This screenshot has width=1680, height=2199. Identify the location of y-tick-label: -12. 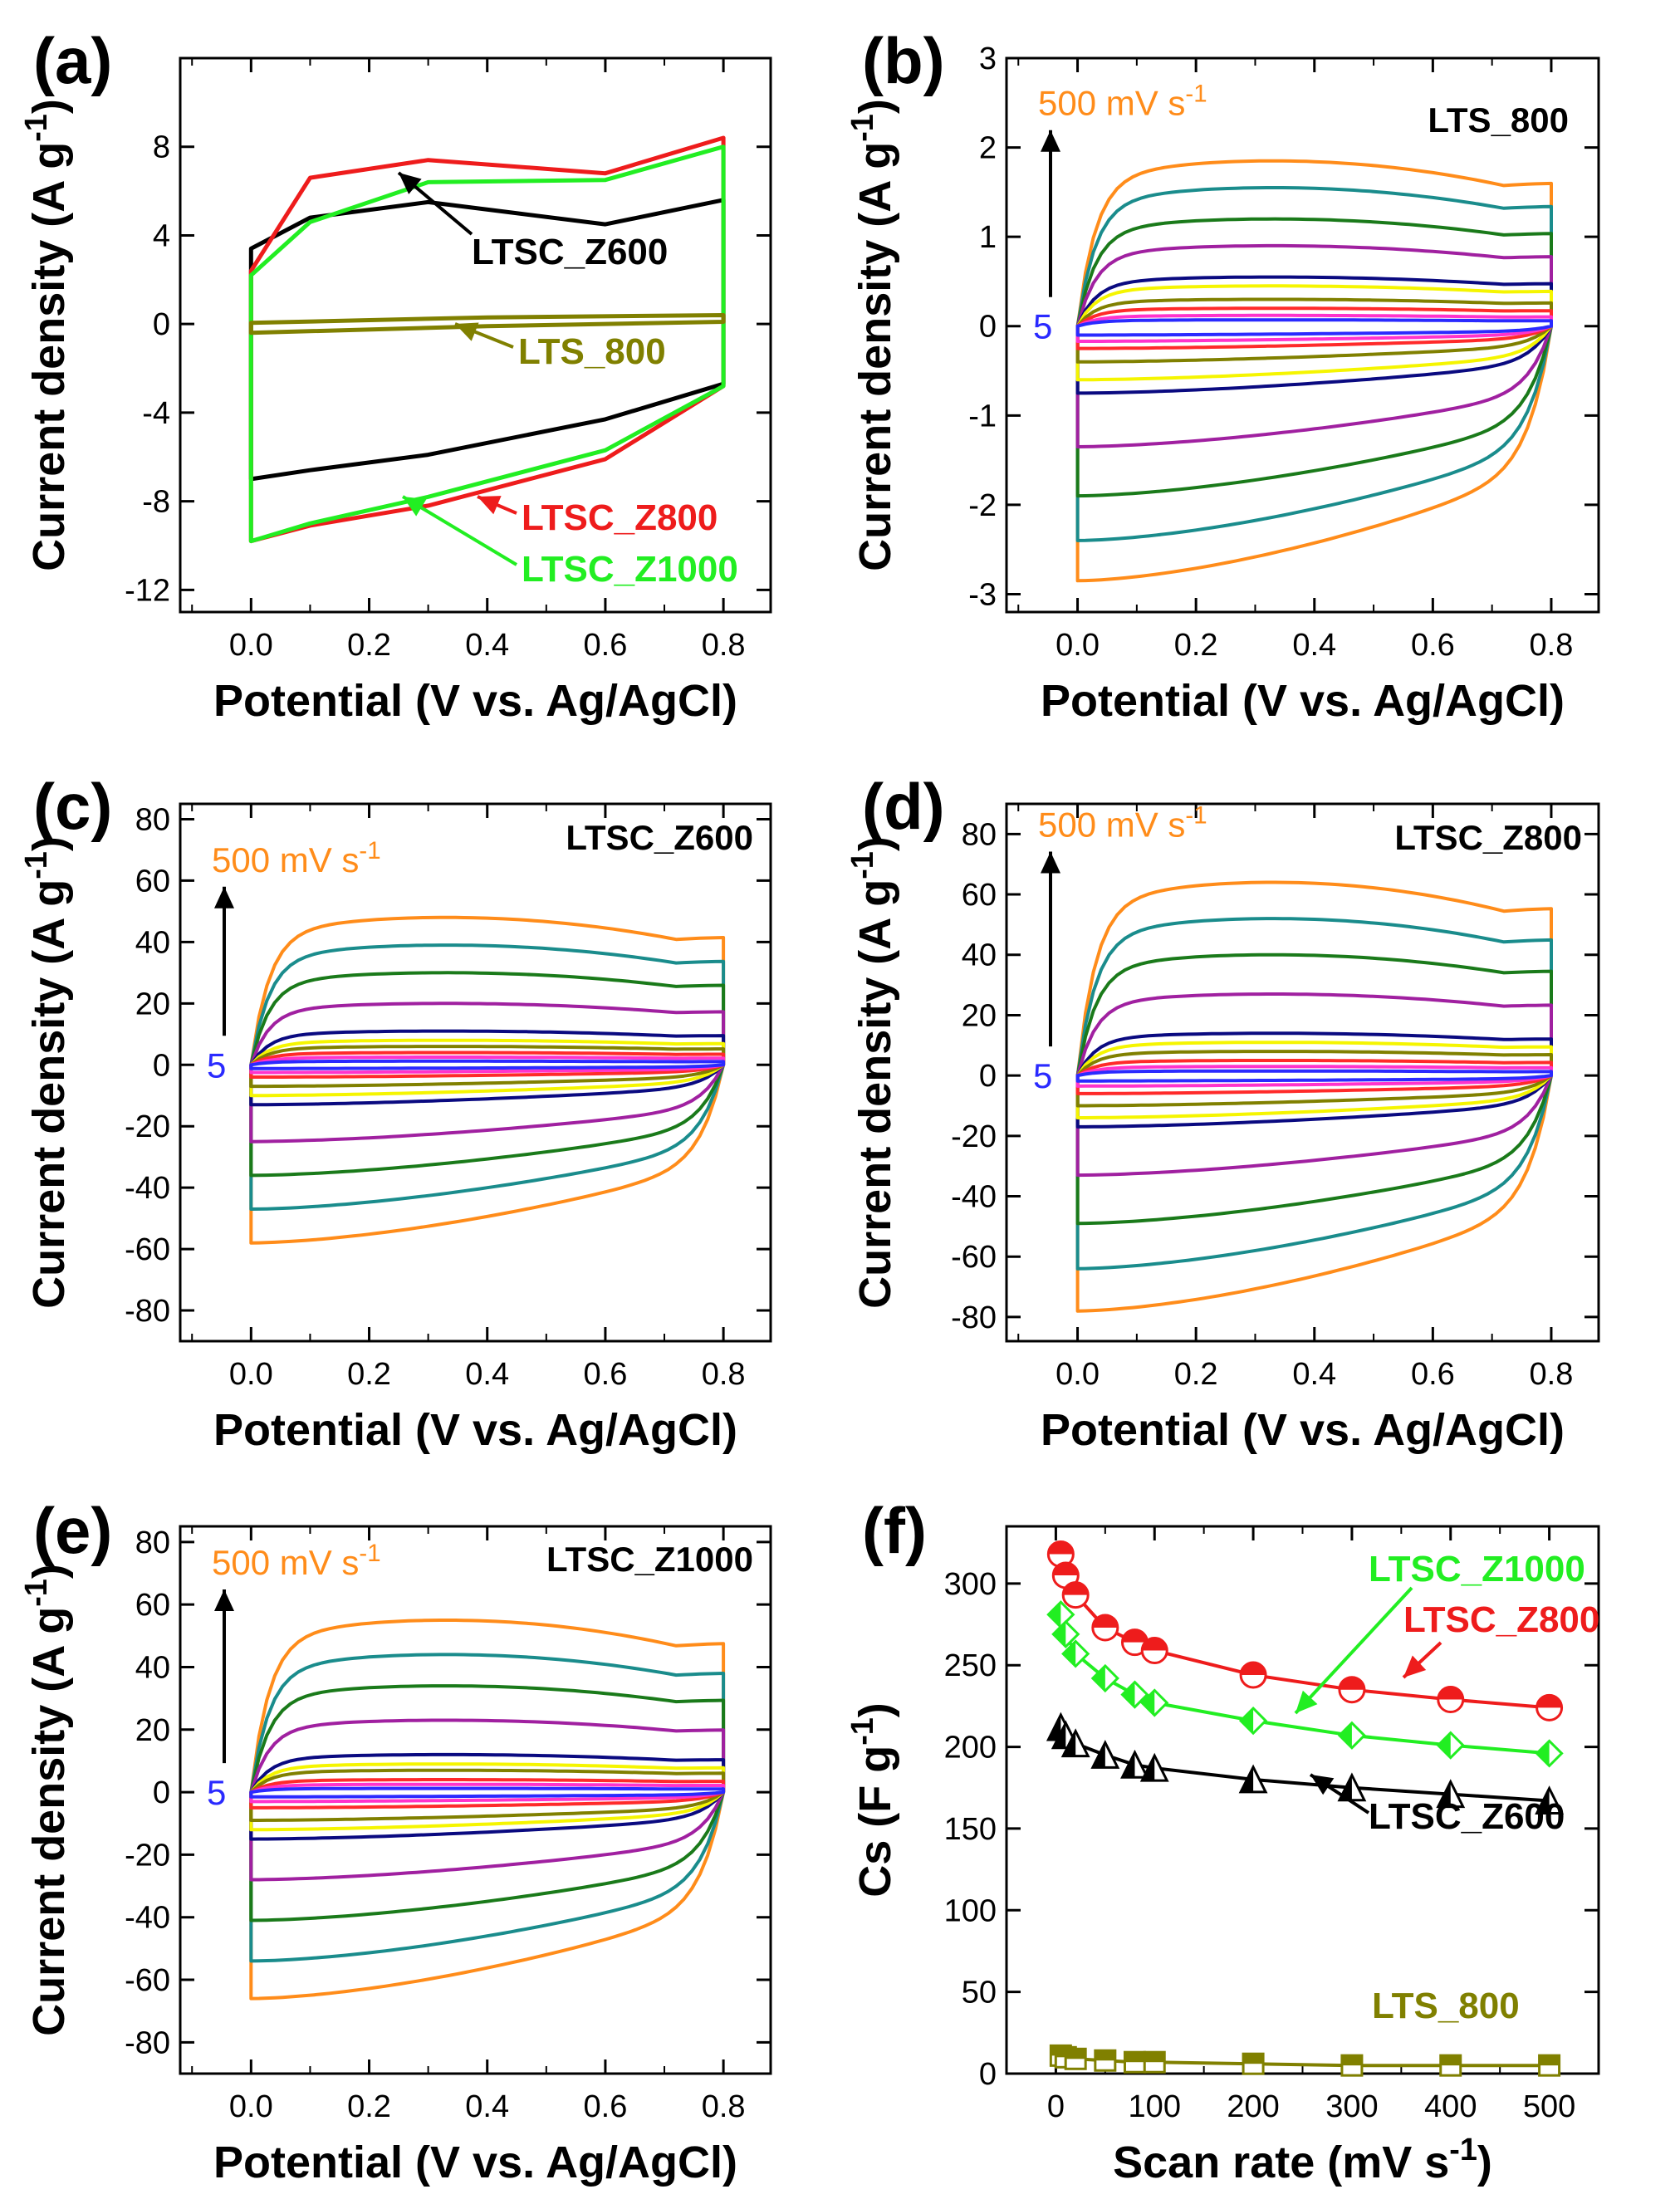
(147, 590).